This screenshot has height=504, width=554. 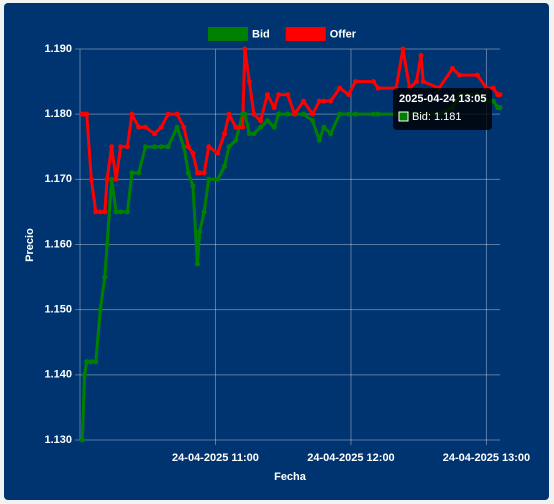 I want to click on tooltip-text: Bid: 1.181, so click(x=437, y=117).